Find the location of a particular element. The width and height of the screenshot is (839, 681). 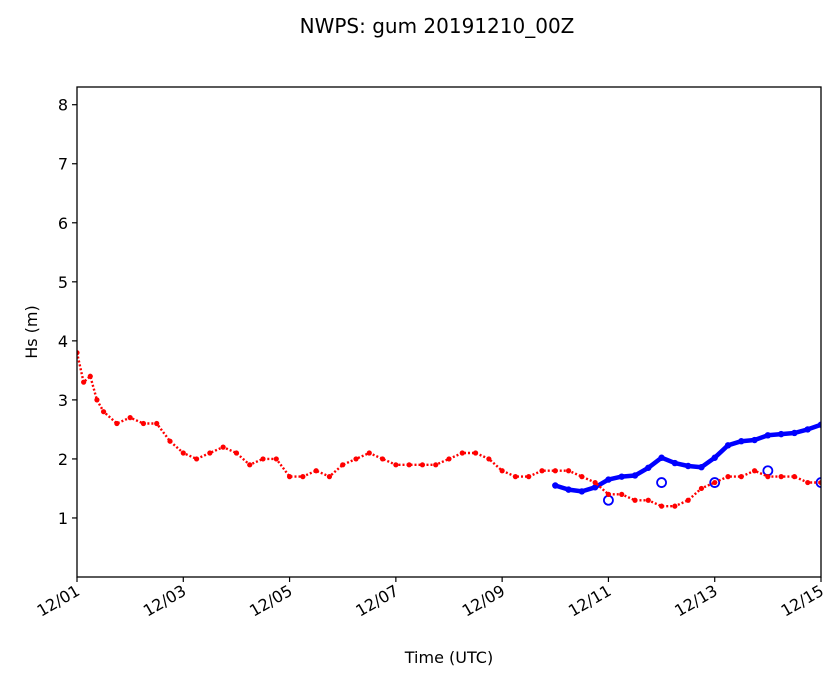

y-tick-label: 6 is located at coordinates (63, 223).